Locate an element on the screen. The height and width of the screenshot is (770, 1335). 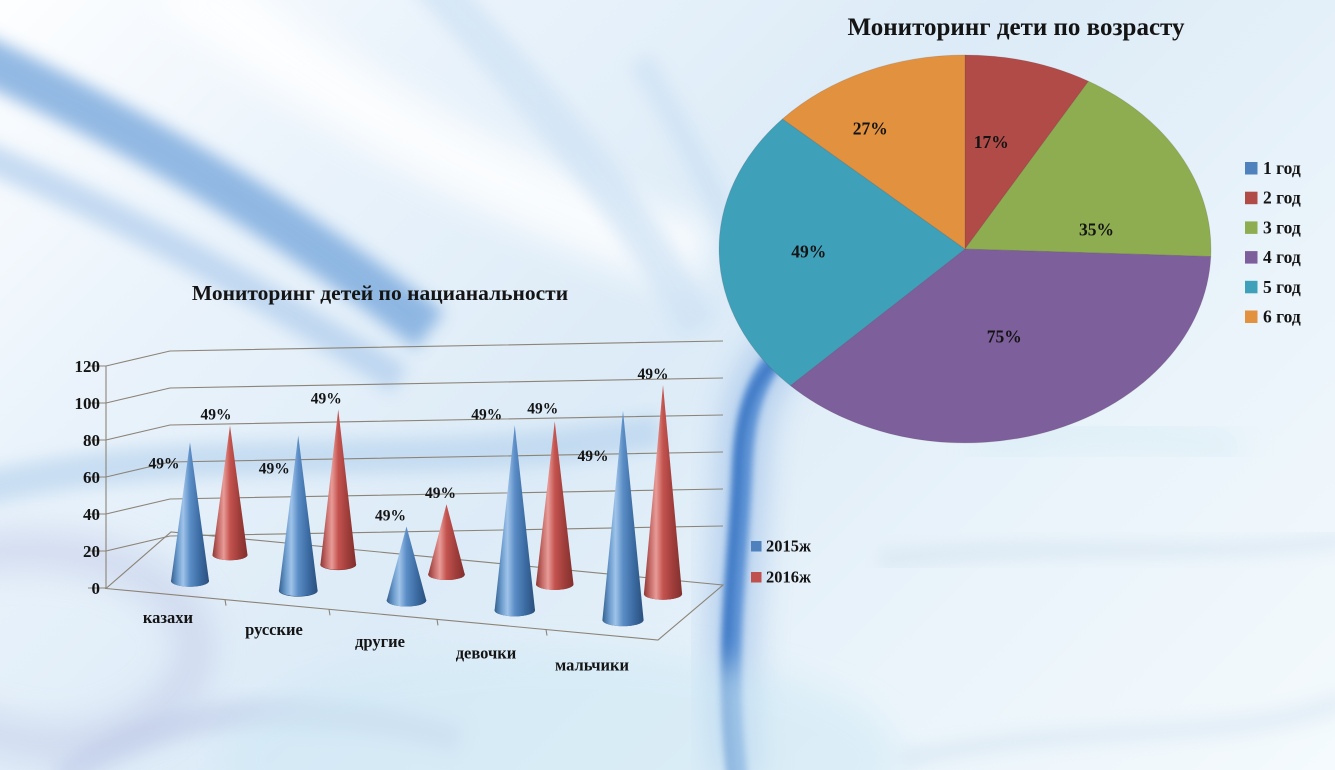
pie-legend-label: 3 год is located at coordinates (1282, 227).